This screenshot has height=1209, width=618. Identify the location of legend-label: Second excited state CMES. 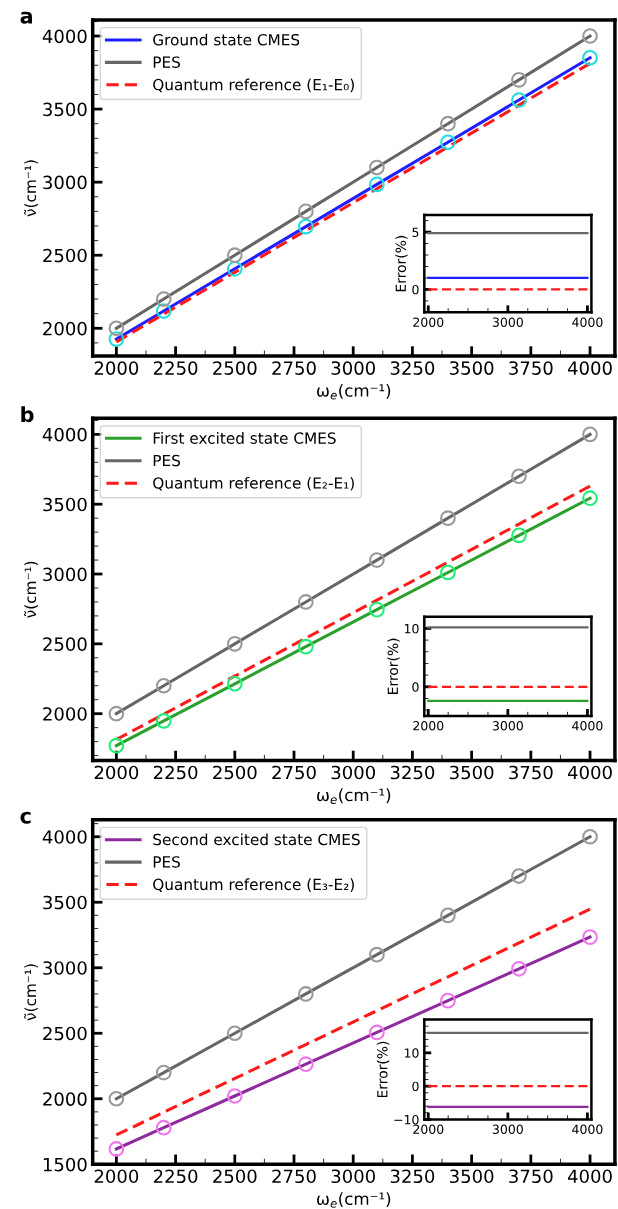
(256, 839).